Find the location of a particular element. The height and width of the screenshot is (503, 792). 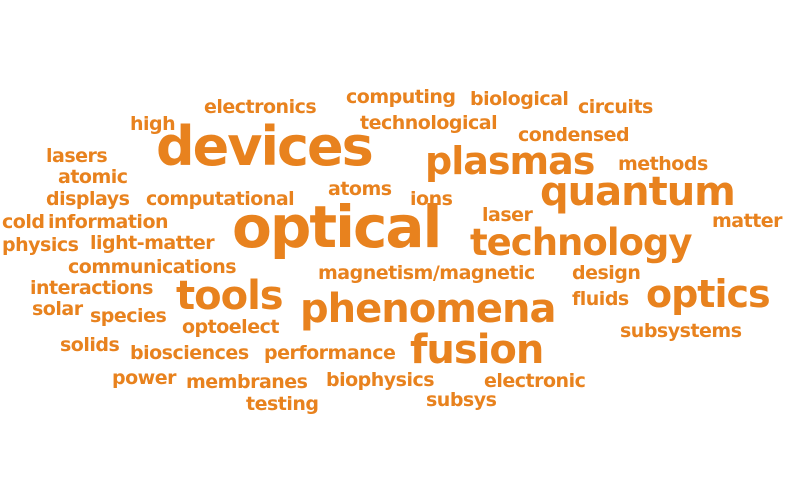

word-lasers: lasers is located at coordinates (77, 156).